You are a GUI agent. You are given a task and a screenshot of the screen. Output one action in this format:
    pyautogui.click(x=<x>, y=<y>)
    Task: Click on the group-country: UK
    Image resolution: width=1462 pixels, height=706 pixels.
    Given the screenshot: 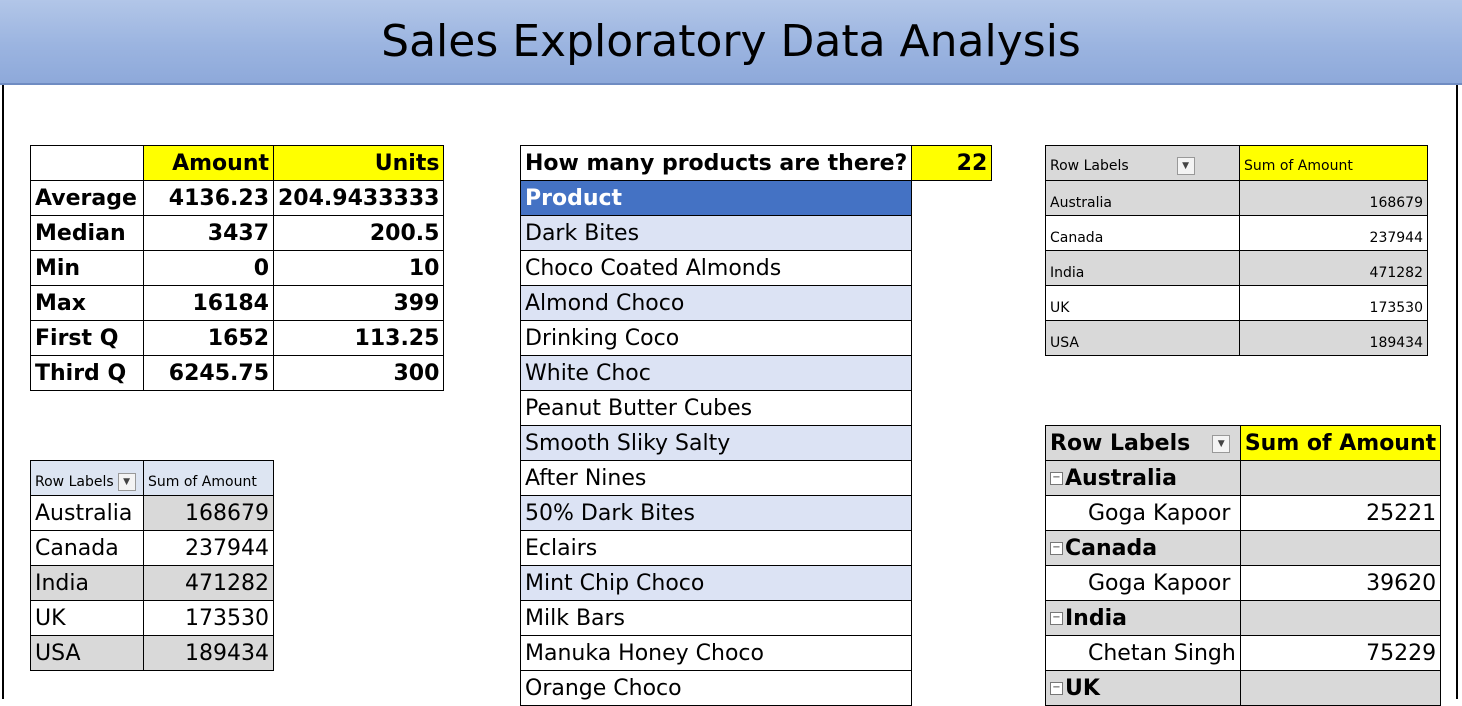 What is the action you would take?
    pyautogui.click(x=1082, y=688)
    